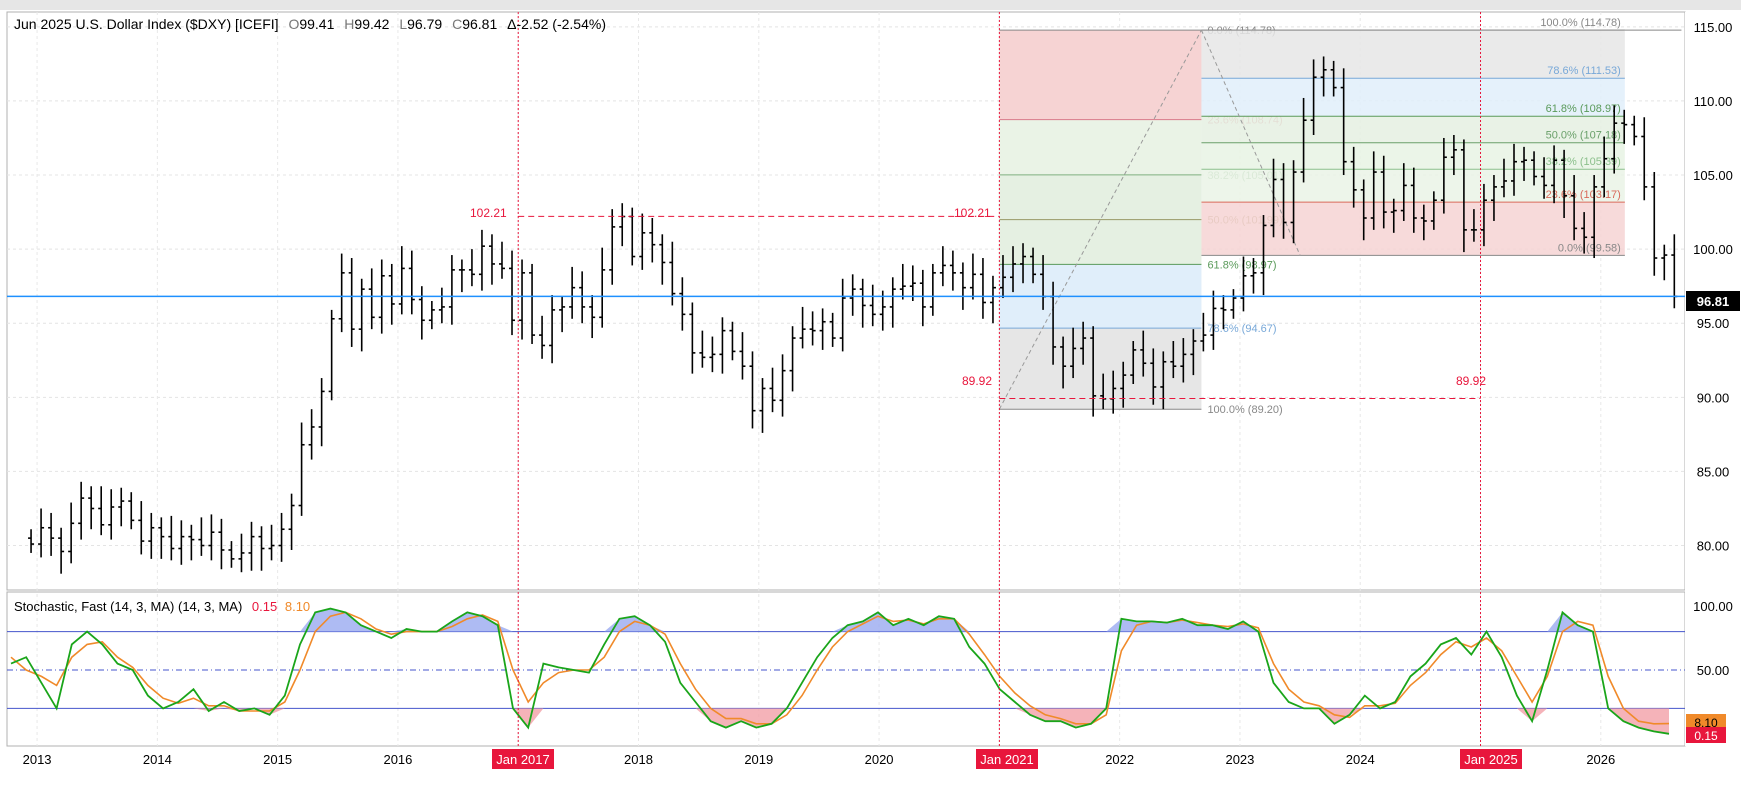  I want to click on stoch-oversold-fill, so click(931, 721).